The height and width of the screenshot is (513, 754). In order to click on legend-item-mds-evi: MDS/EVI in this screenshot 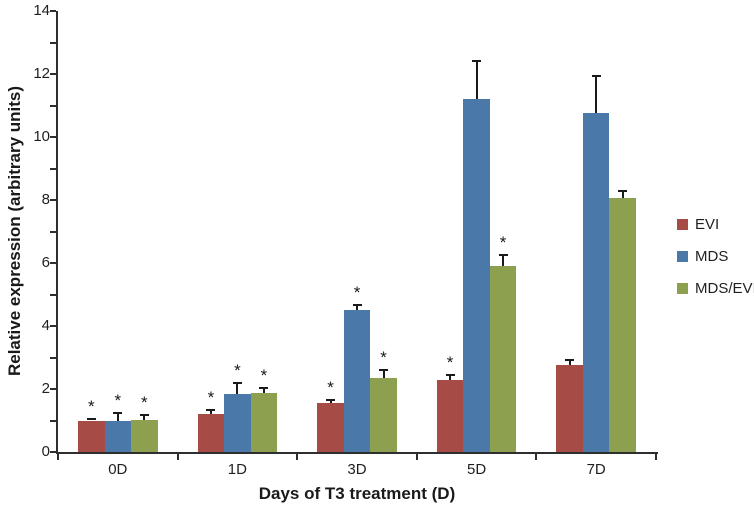, I will do `click(715, 288)`.